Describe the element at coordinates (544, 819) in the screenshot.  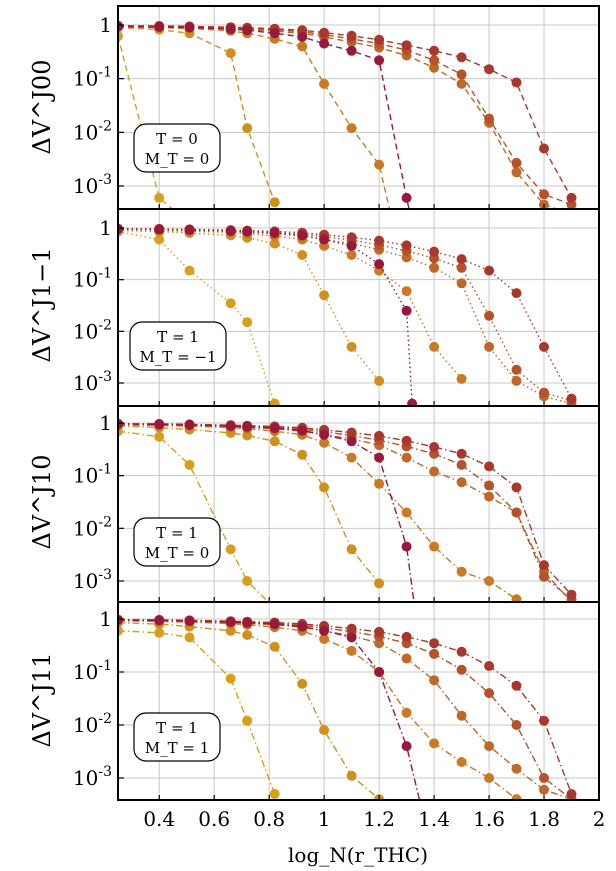
I see `x-tick-label: 1.8` at that location.